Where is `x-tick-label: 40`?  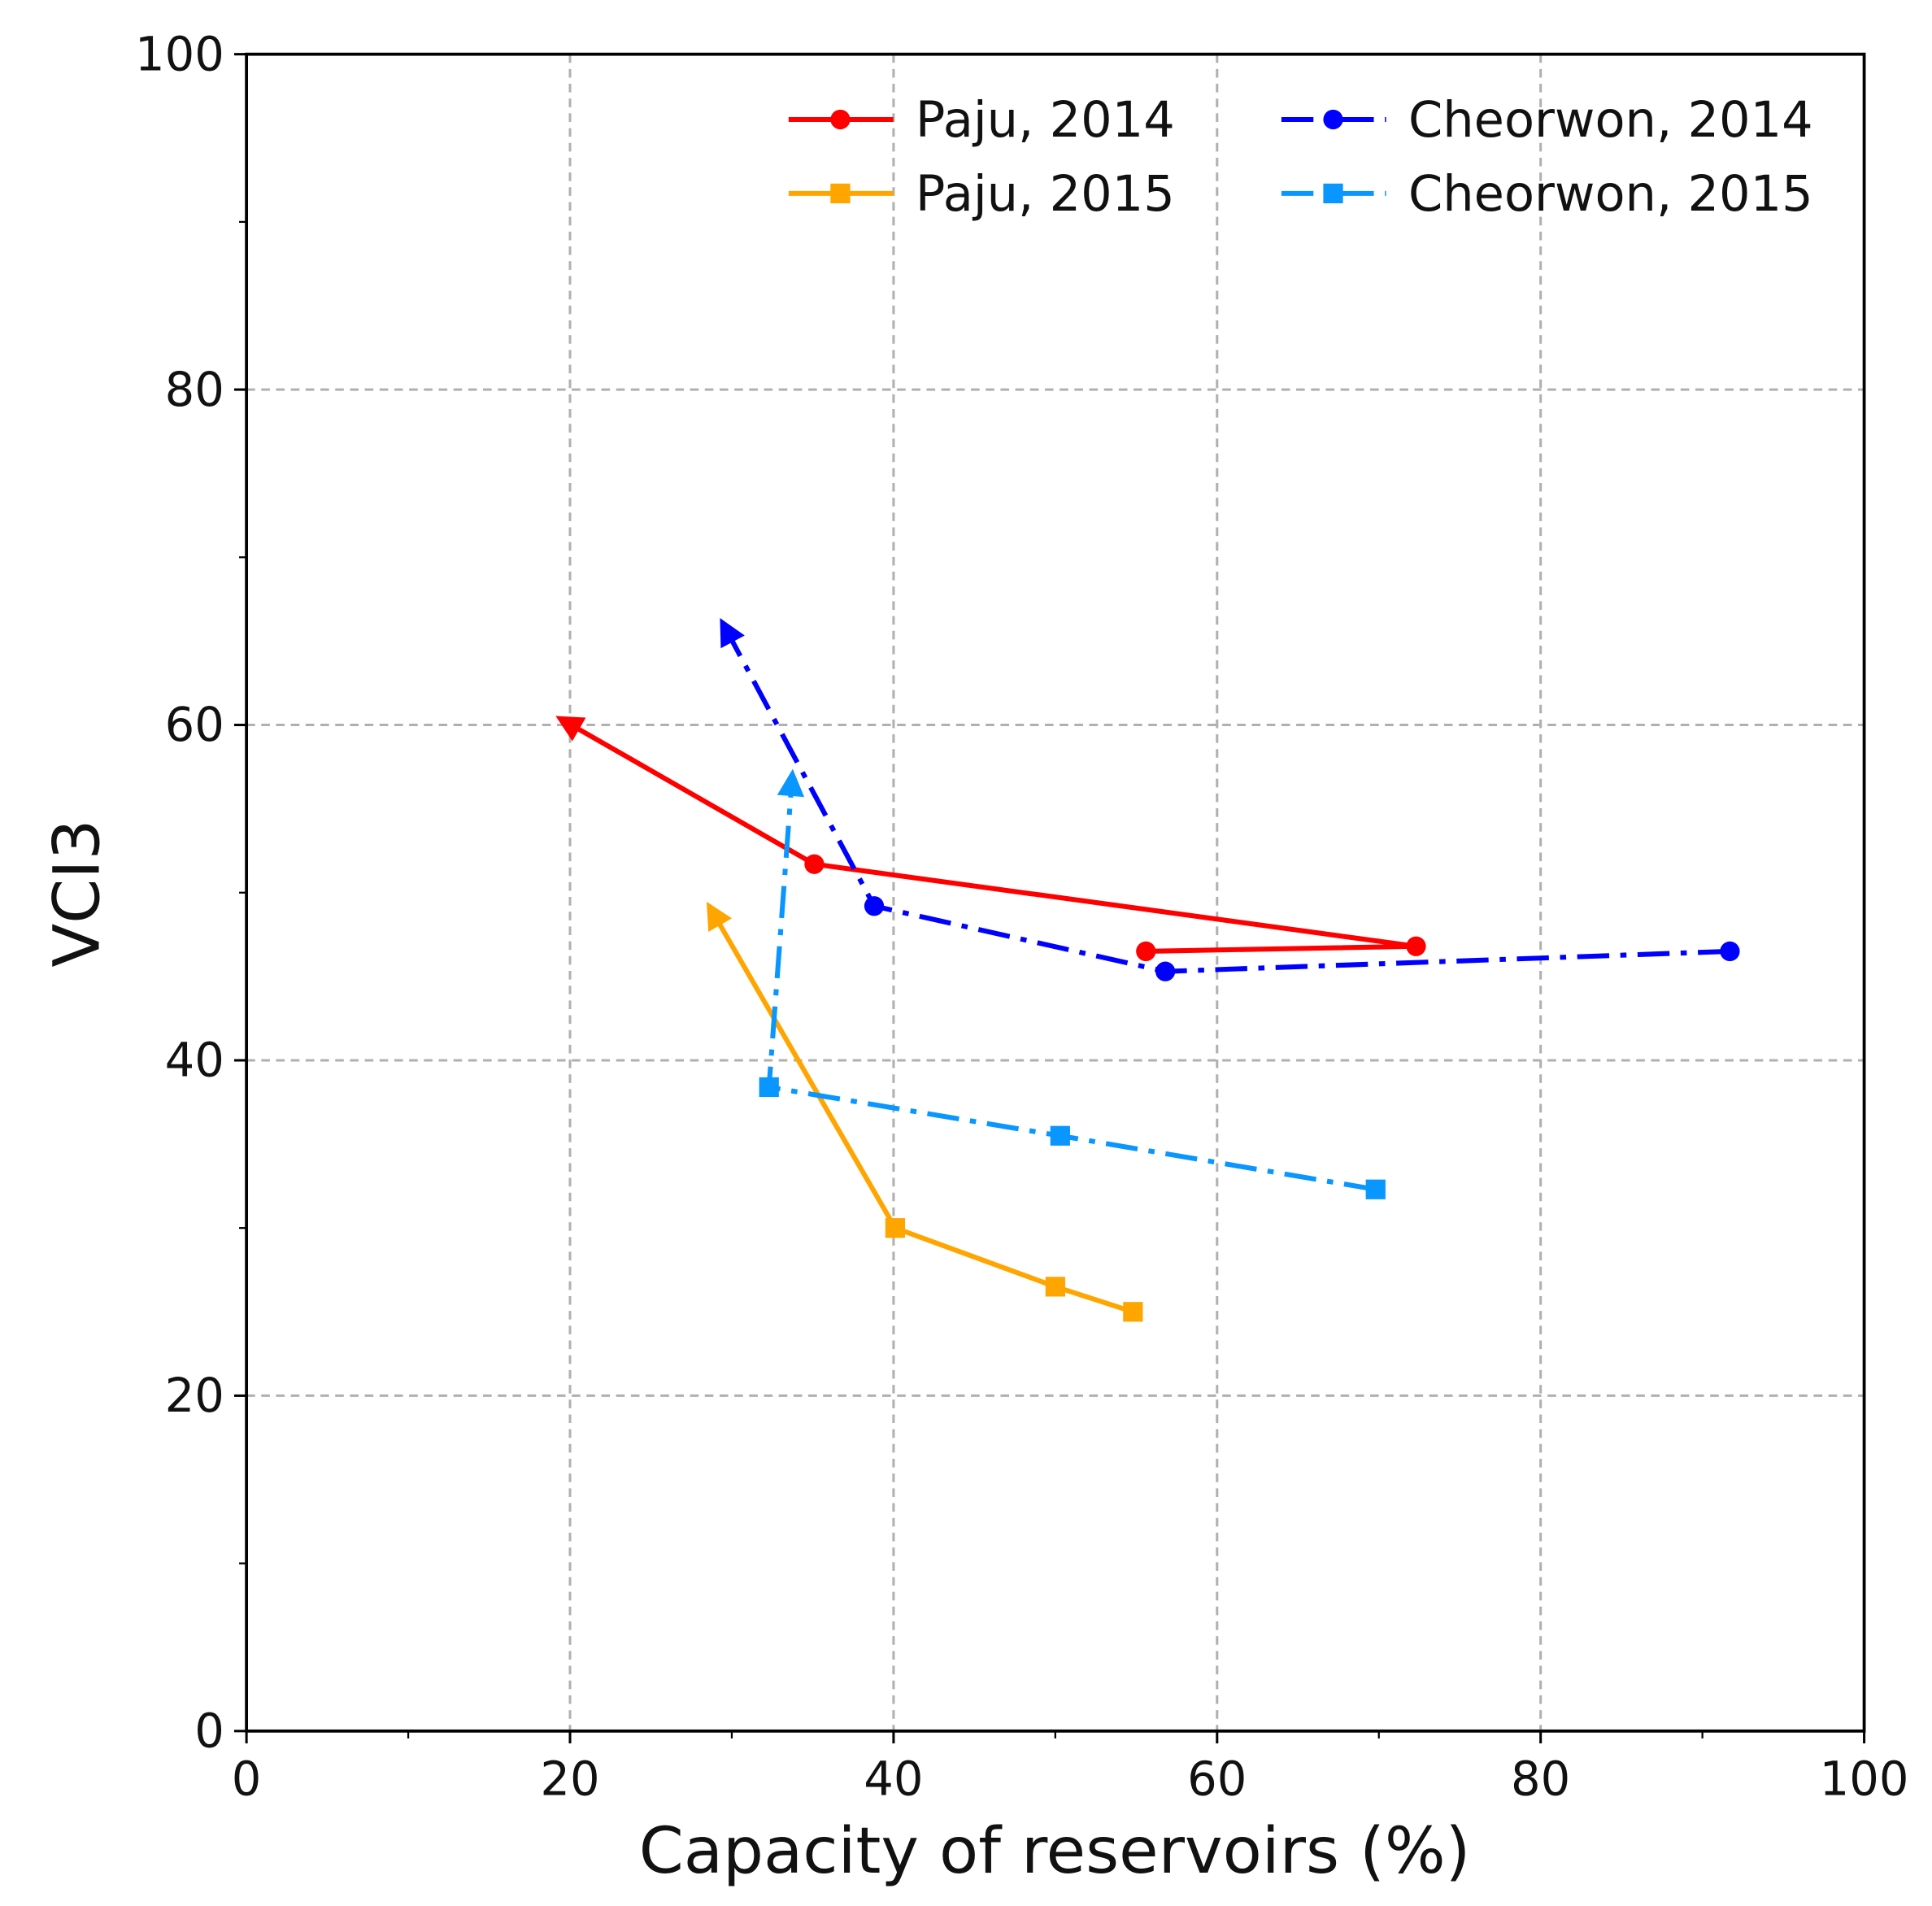 x-tick-label: 40 is located at coordinates (894, 1780).